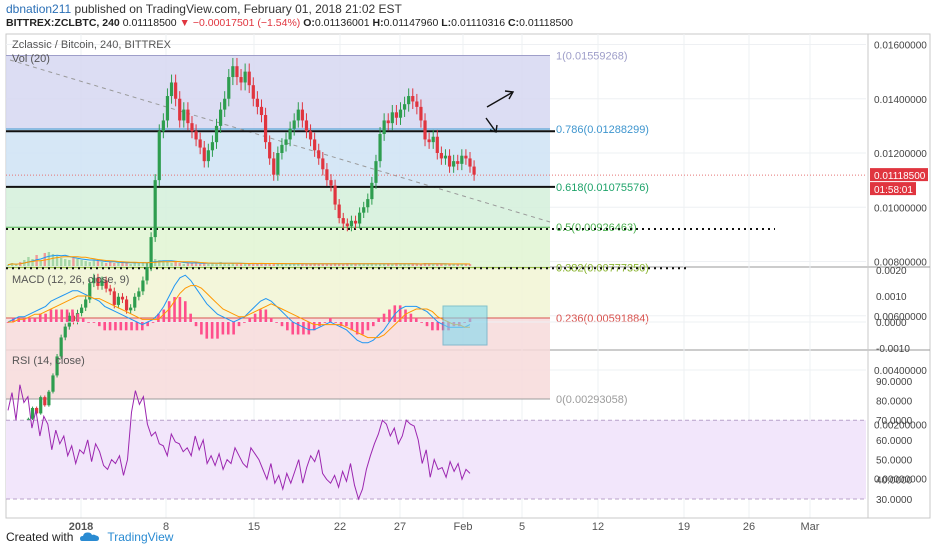  Describe the element at coordinates (342, 23) in the screenshot. I see `open-value: 0.01136001` at that location.